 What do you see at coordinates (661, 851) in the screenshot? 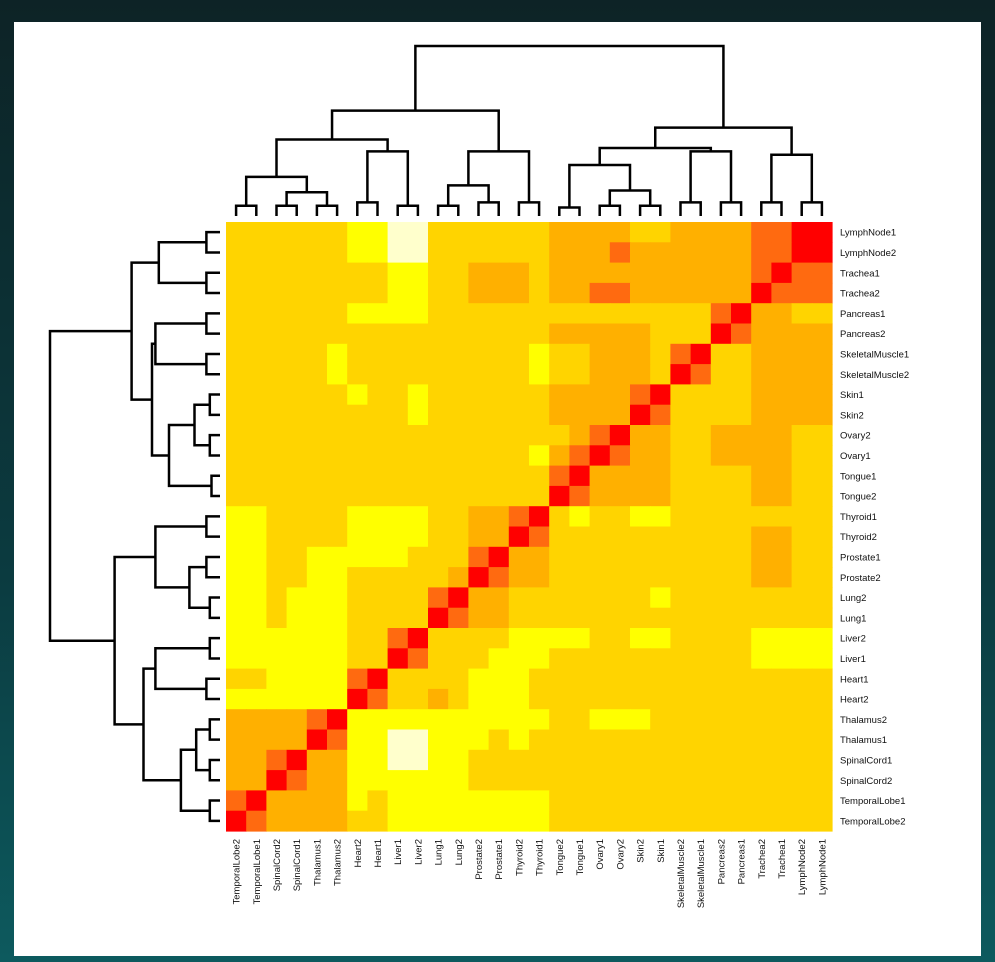
I see `column-label: Skin1` at bounding box center [661, 851].